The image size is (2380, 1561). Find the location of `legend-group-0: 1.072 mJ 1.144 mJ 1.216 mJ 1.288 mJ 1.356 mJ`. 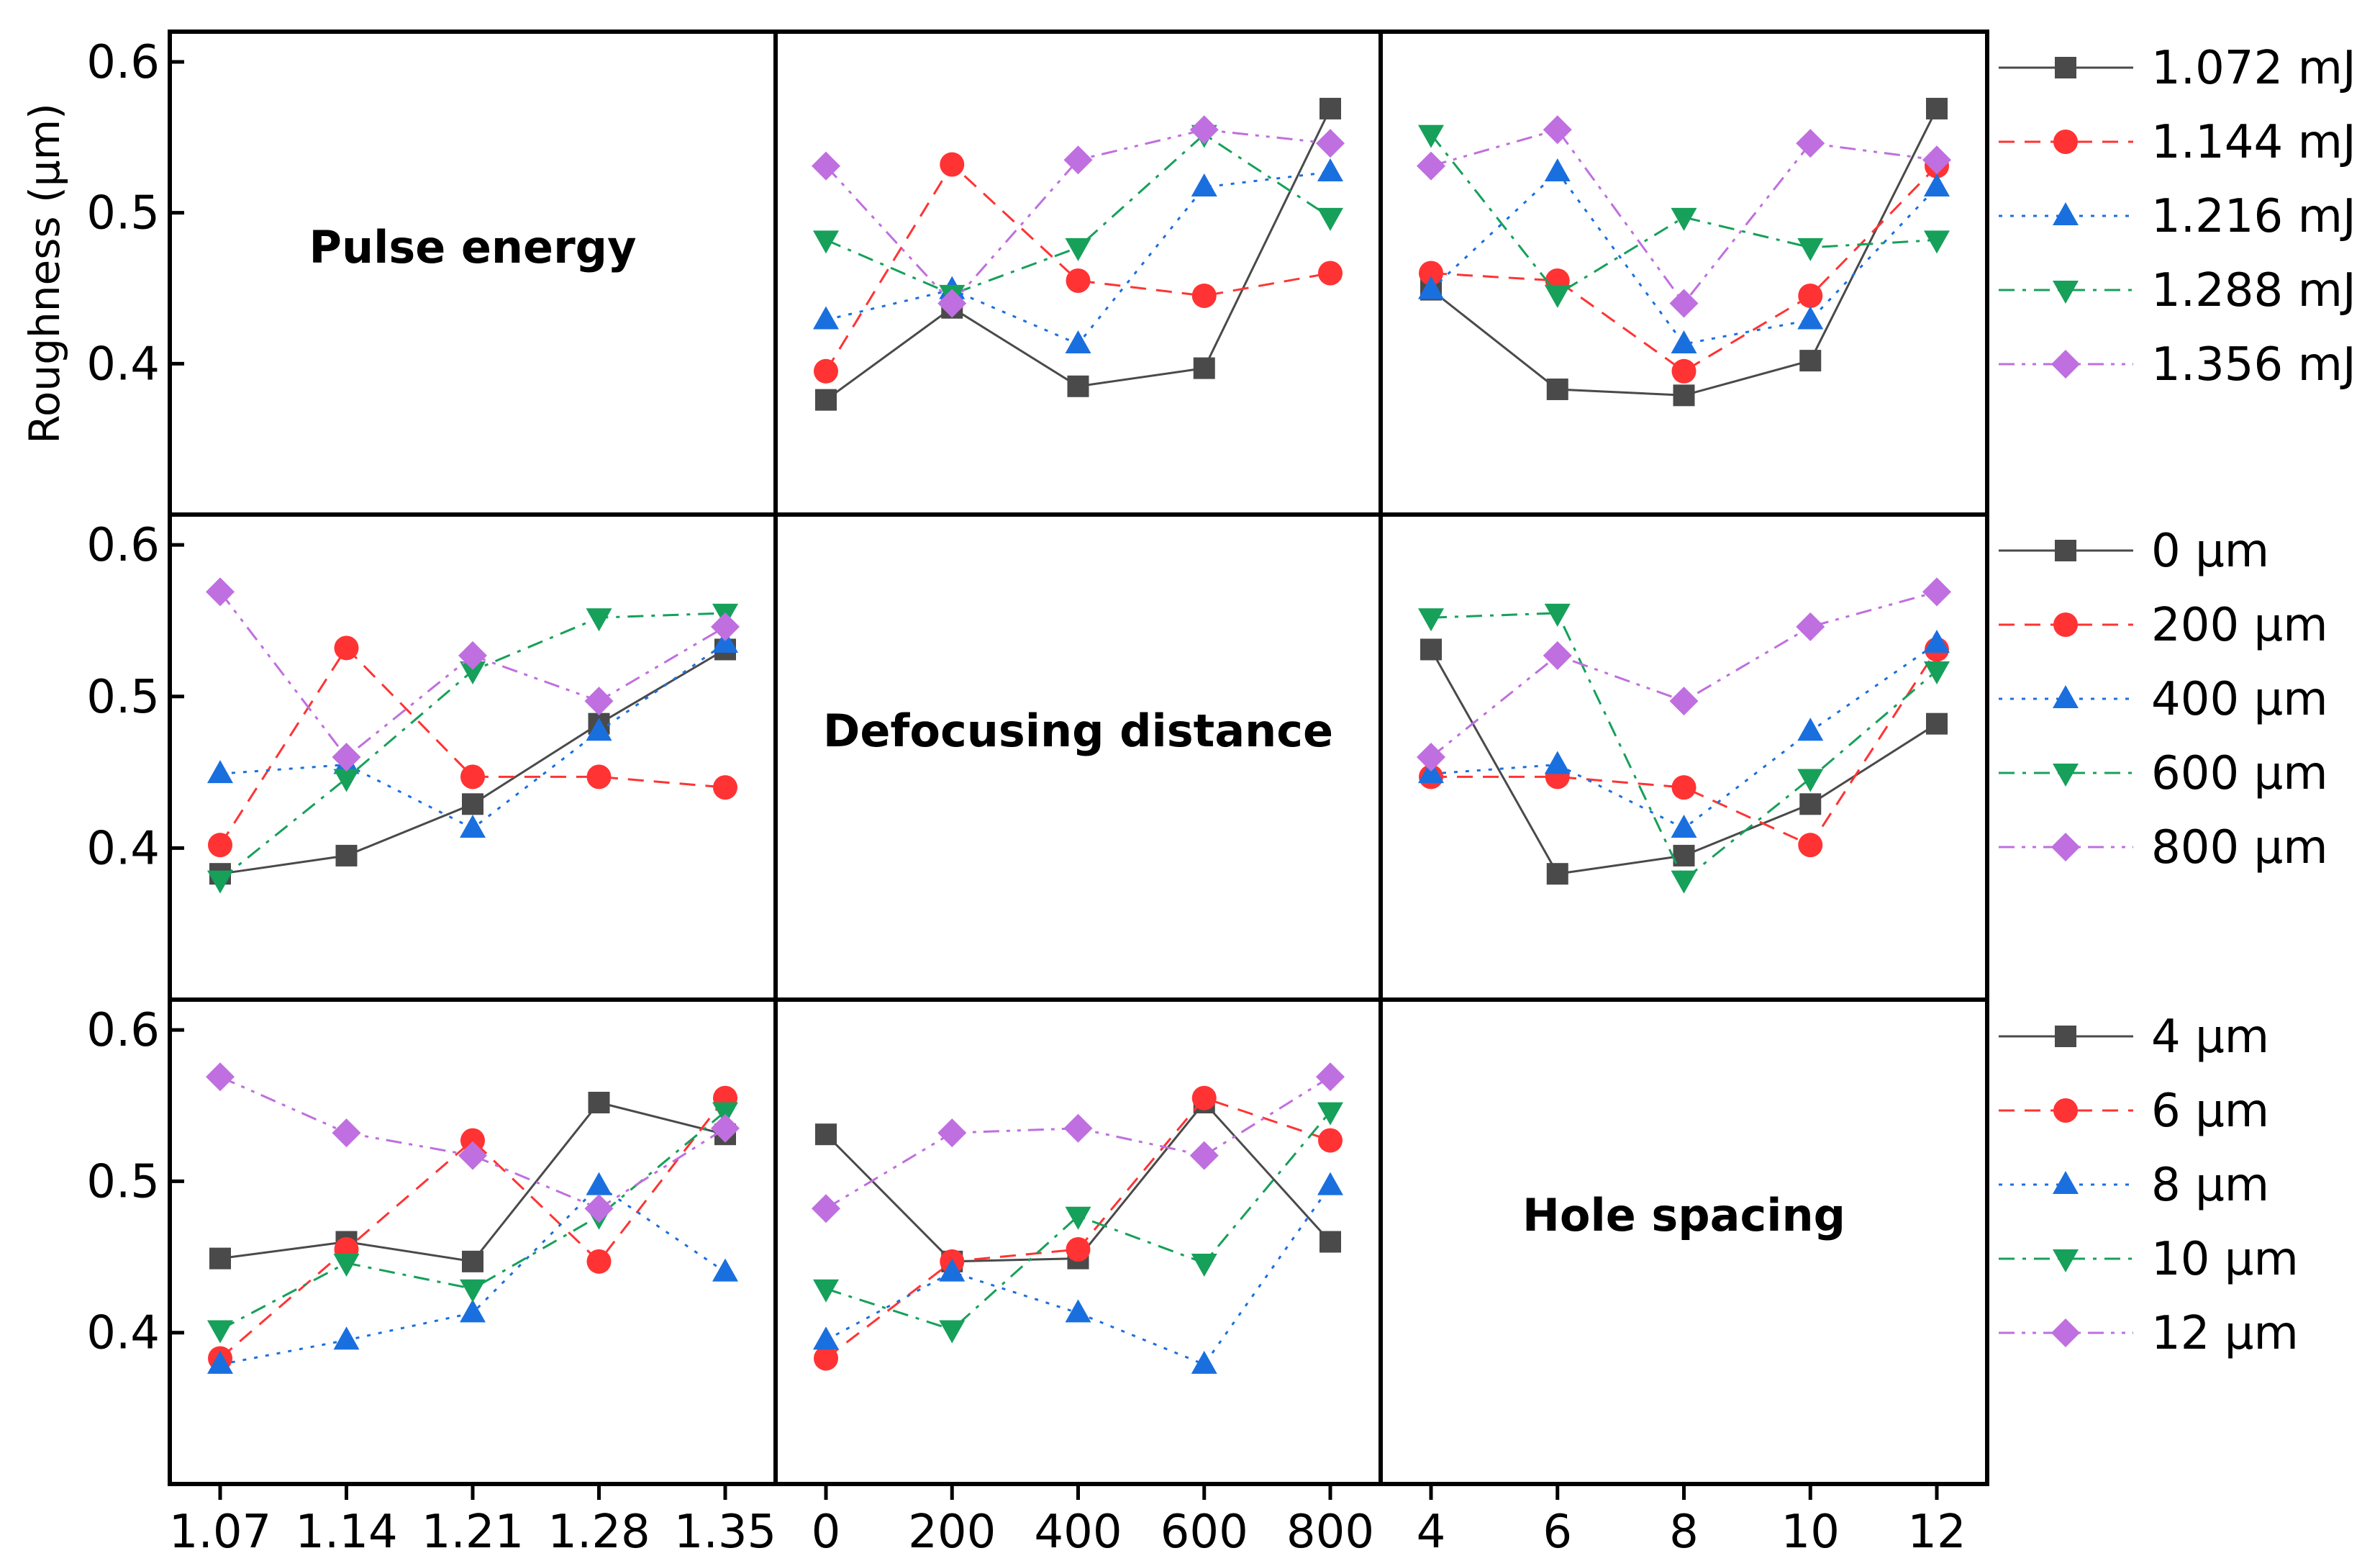

legend-group-0: 1.072 mJ 1.144 mJ 1.216 mJ 1.288 mJ 1.356 mJ is located at coordinates (2177, 217).